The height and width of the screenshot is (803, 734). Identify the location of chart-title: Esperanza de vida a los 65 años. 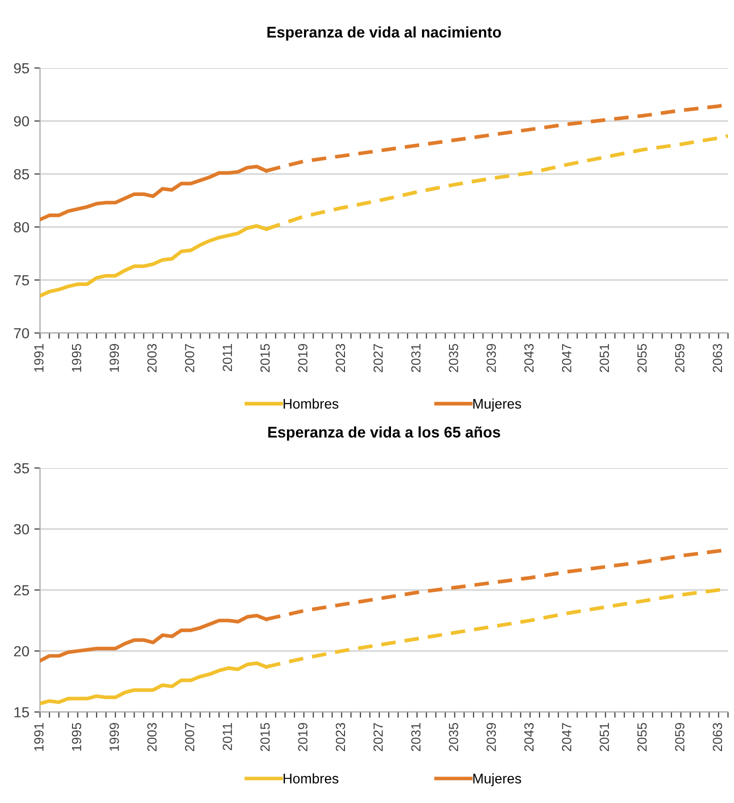
(384, 433).